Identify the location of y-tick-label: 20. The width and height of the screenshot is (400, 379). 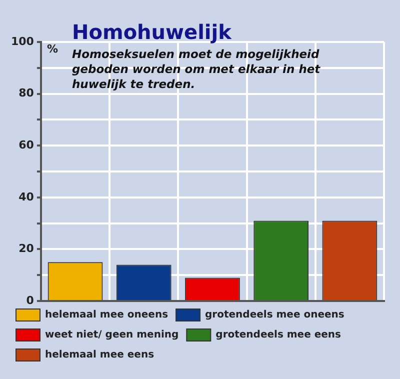
(26, 249).